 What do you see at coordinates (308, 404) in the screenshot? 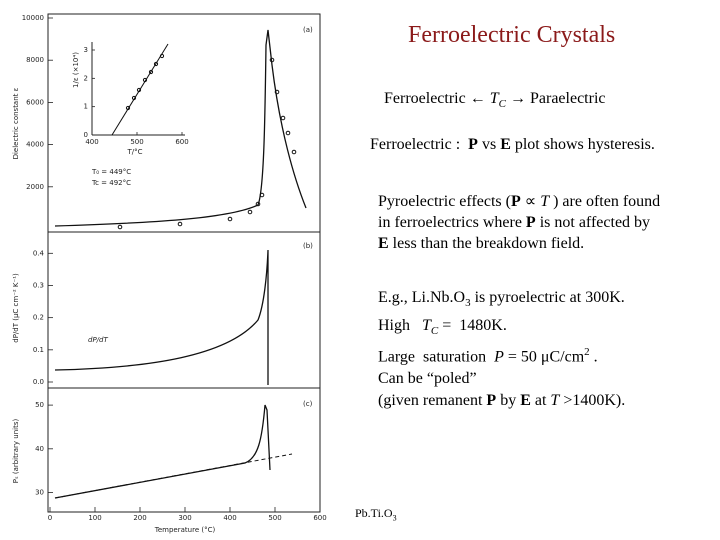
I see `panel-label: (c)` at bounding box center [308, 404].